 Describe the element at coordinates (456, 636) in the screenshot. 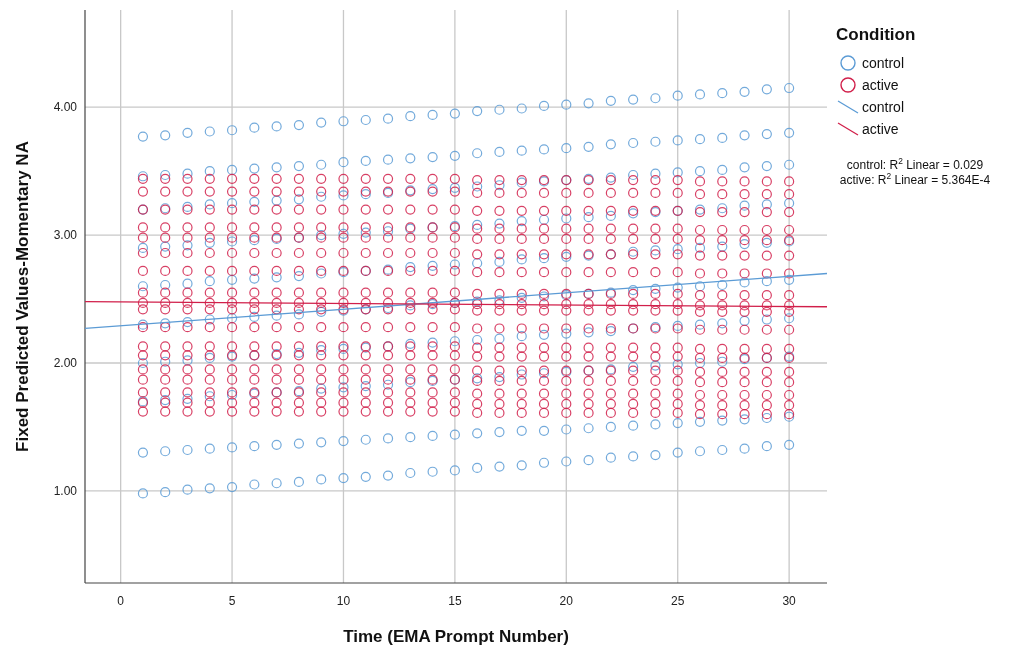

I see `x-axis-title: Time (EMA Prompt Number)` at that location.